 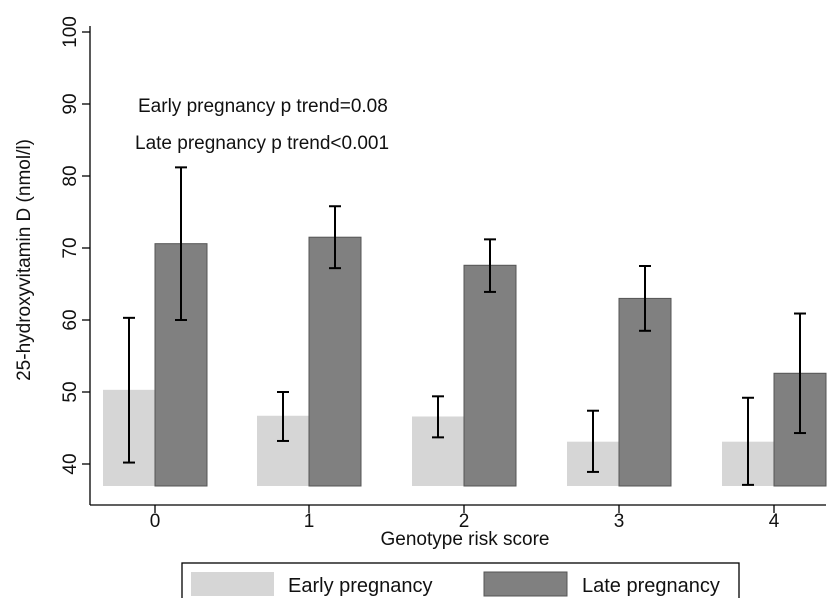 What do you see at coordinates (360, 586) in the screenshot?
I see `legend-label-early: Early pregnancy` at bounding box center [360, 586].